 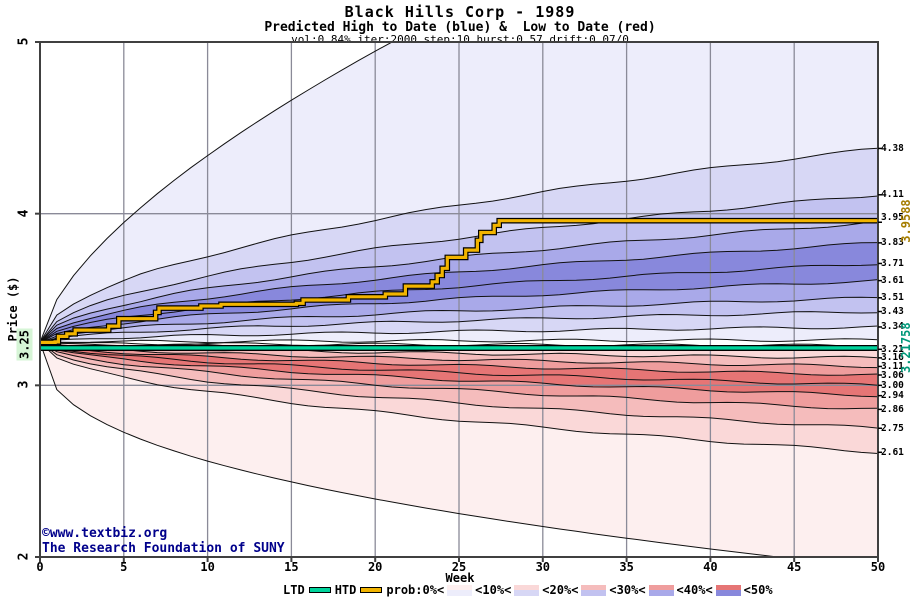 What do you see at coordinates (906, 347) in the screenshot?
I see `ltd-final-label: 3.21758` at bounding box center [906, 347].